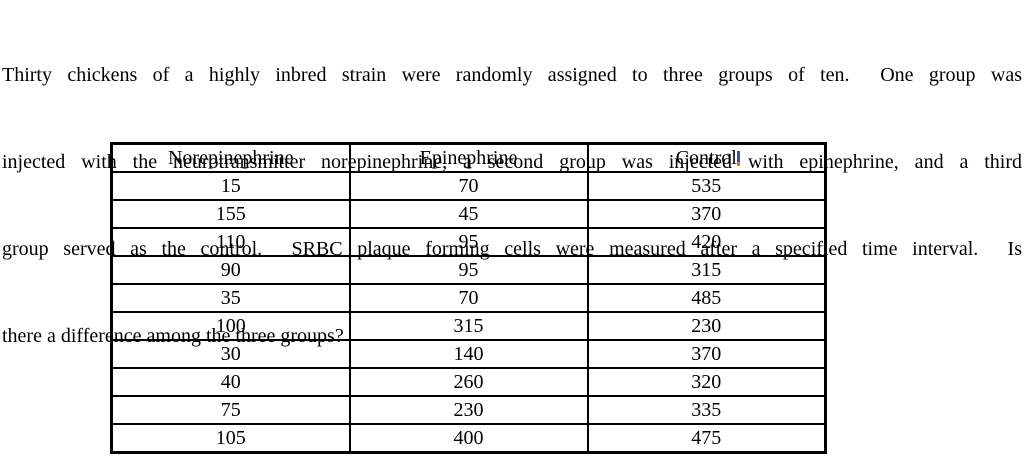 The width and height of the screenshot is (1029, 470). I want to click on table-row: 30 140 370, so click(468, 354).